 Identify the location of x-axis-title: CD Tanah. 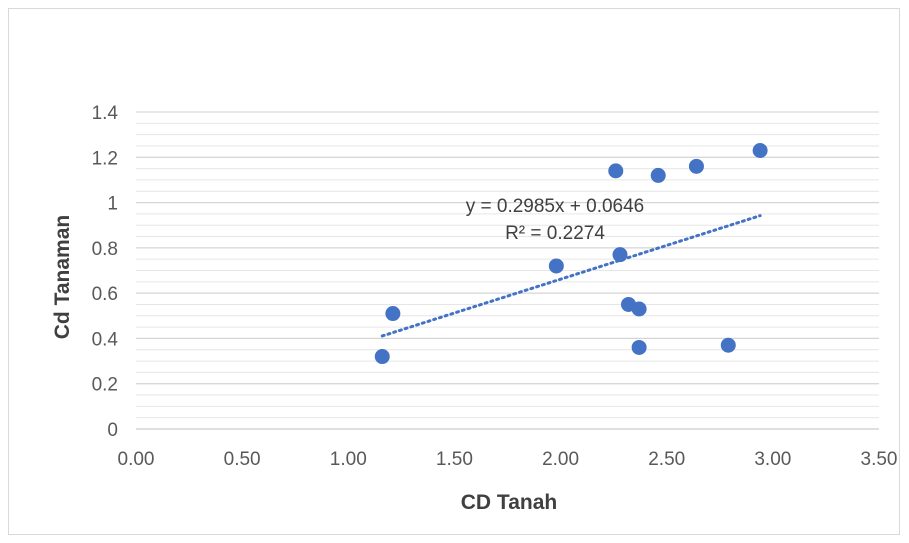
(509, 502).